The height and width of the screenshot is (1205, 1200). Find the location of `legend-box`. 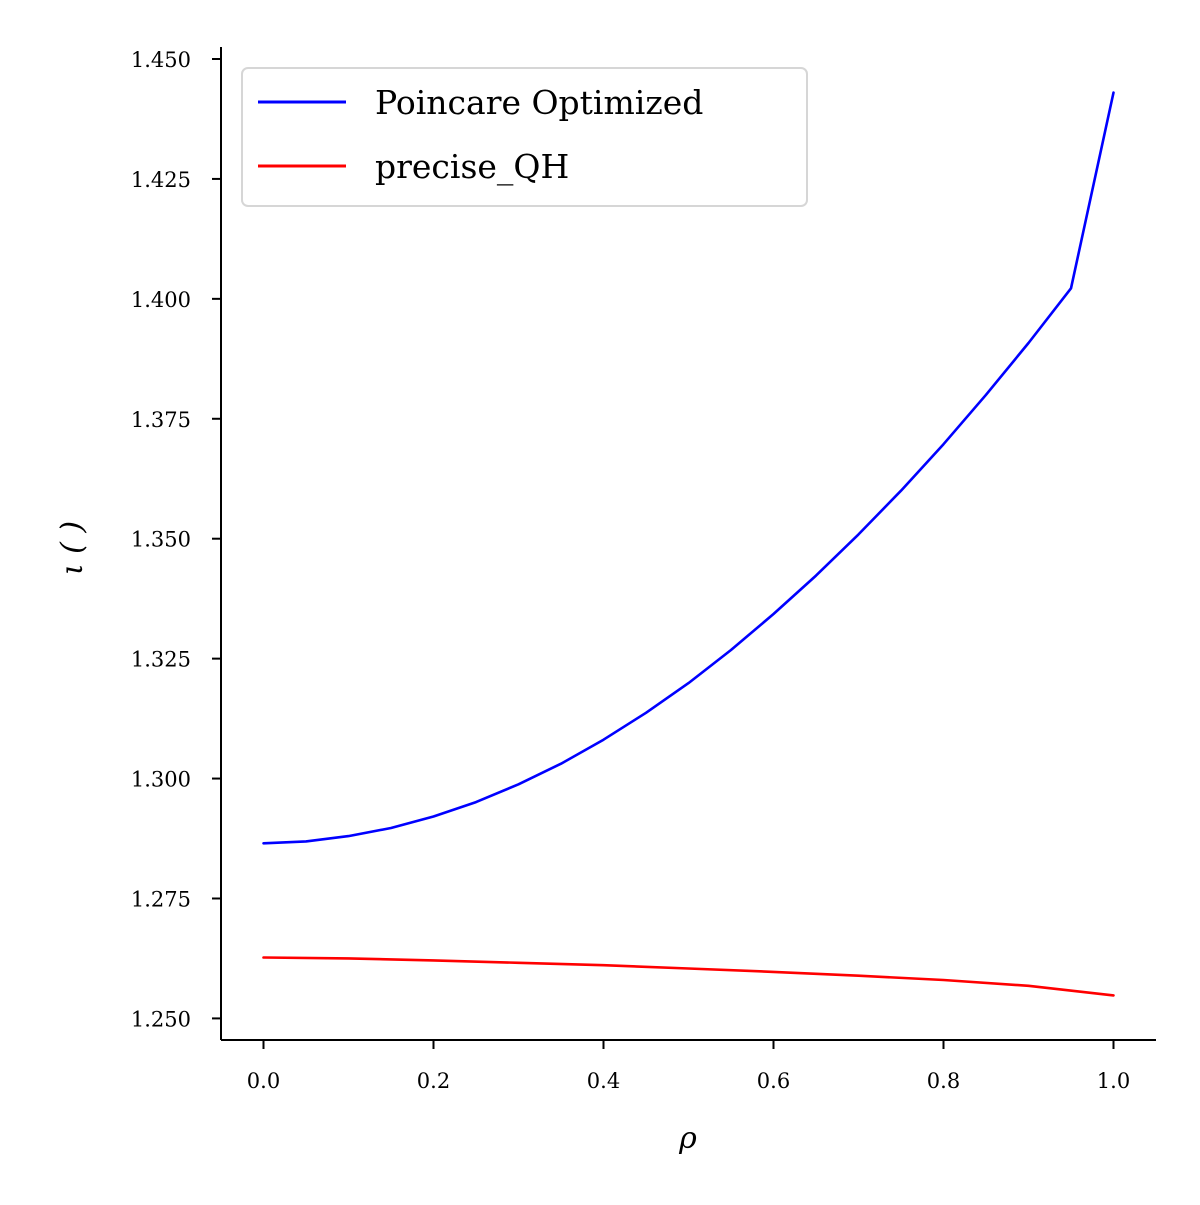

legend-box is located at coordinates (524, 137).